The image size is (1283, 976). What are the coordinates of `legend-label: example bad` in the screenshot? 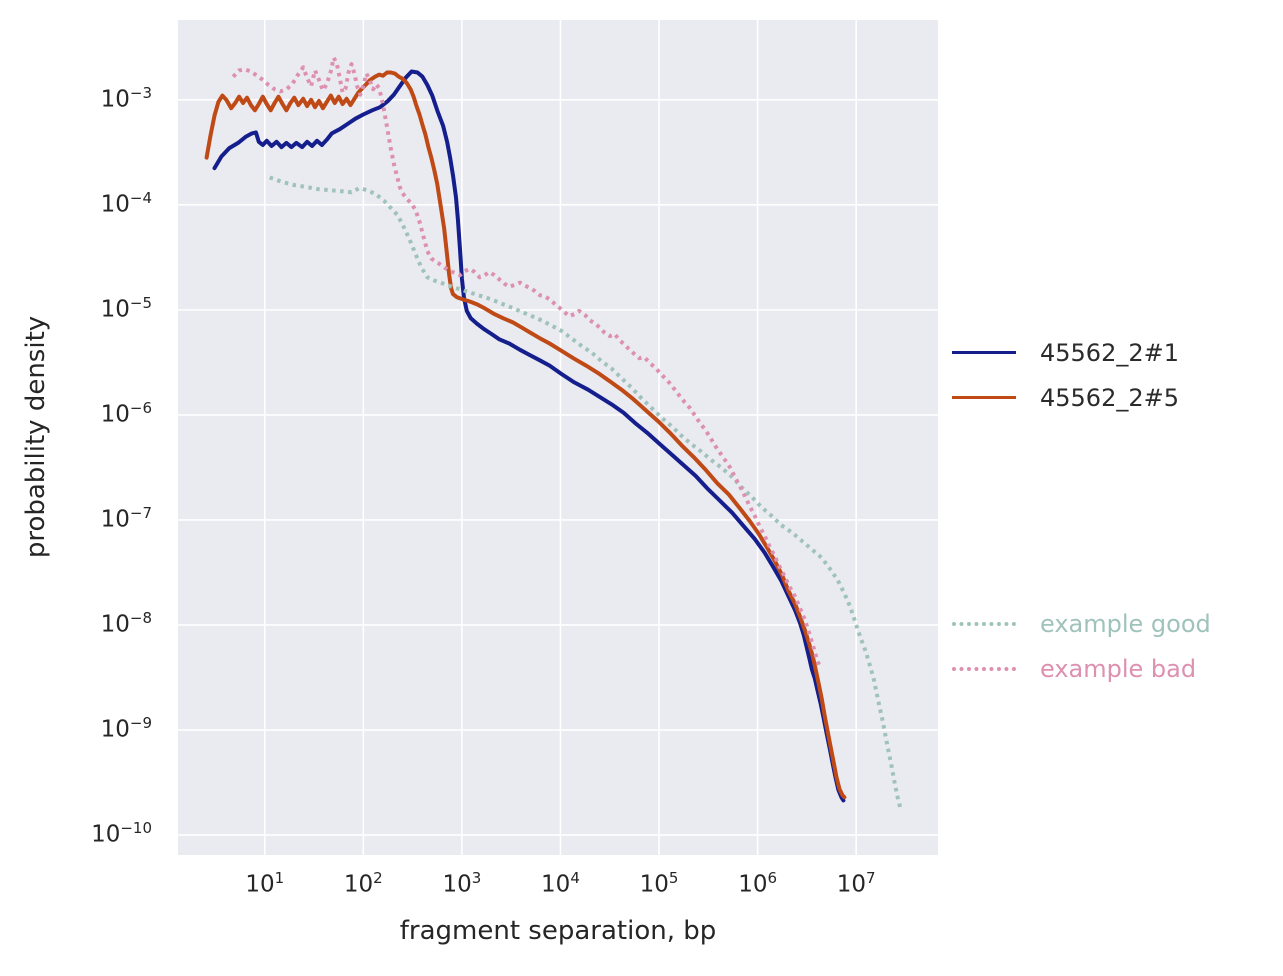 It's located at (1118, 668).